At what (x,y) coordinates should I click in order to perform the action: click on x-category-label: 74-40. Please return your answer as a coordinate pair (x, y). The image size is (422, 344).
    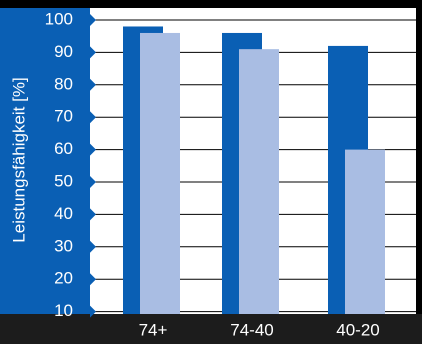
    Looking at the image, I should click on (251, 329).